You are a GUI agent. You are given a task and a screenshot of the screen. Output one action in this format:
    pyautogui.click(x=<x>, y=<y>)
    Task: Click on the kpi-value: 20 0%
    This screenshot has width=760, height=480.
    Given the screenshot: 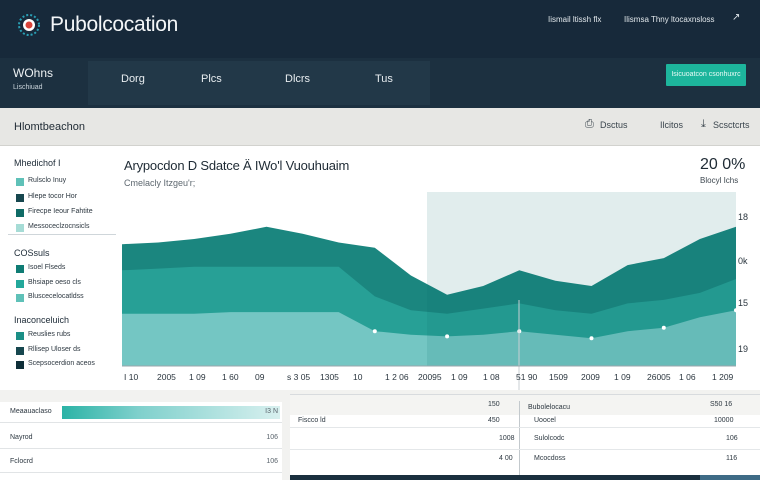 What is the action you would take?
    pyautogui.click(x=723, y=164)
    